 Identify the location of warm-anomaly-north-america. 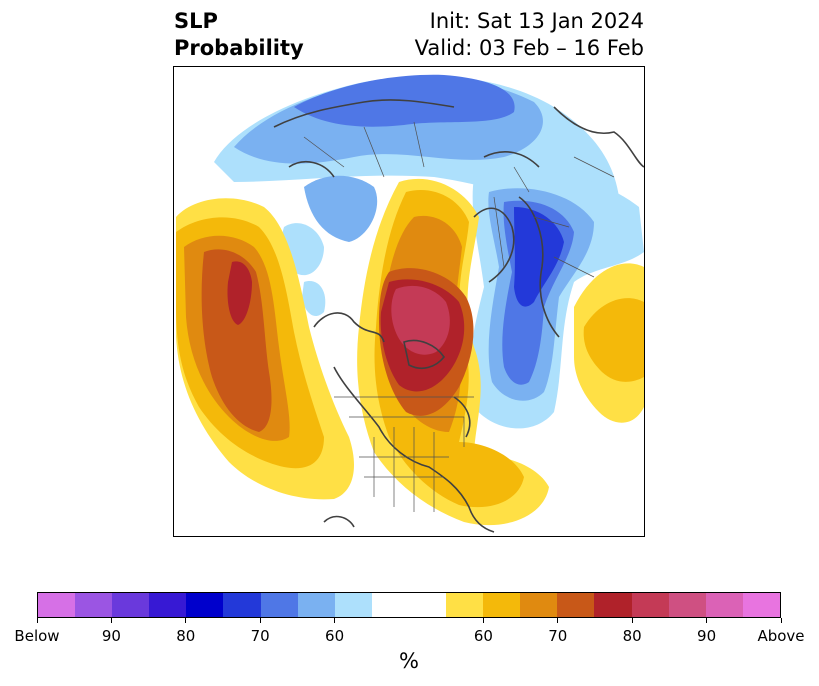
(453, 352).